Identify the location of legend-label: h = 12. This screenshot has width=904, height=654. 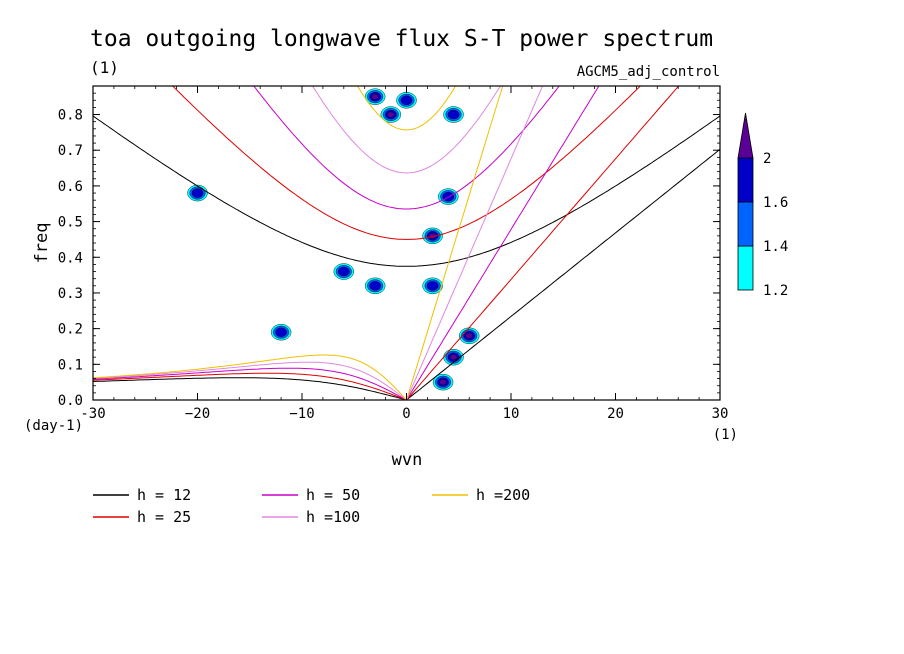
(164, 495).